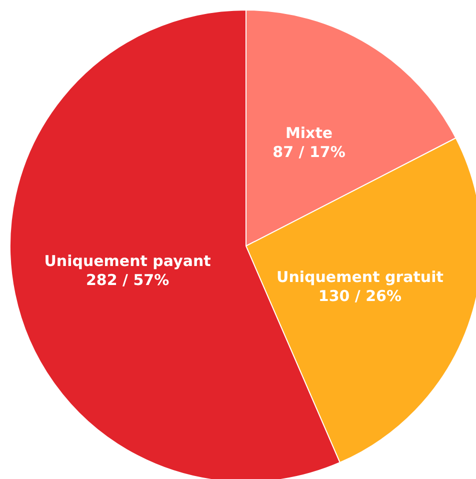 The width and height of the screenshot is (476, 479). I want to click on slice-label: Uniquement payant, so click(127, 261).